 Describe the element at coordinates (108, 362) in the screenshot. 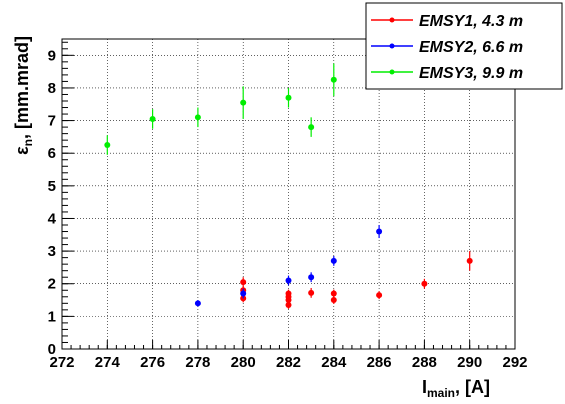

I see `x-tick-label: 274` at that location.